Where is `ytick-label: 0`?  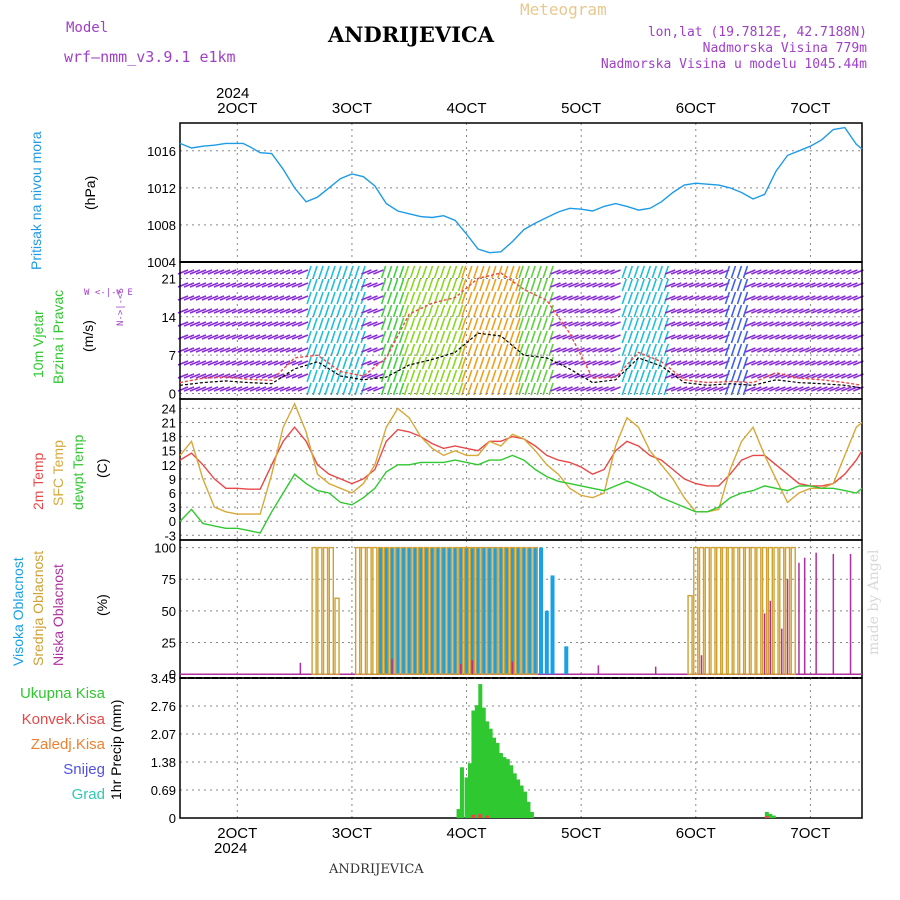
ytick-label: 0 is located at coordinates (172, 394).